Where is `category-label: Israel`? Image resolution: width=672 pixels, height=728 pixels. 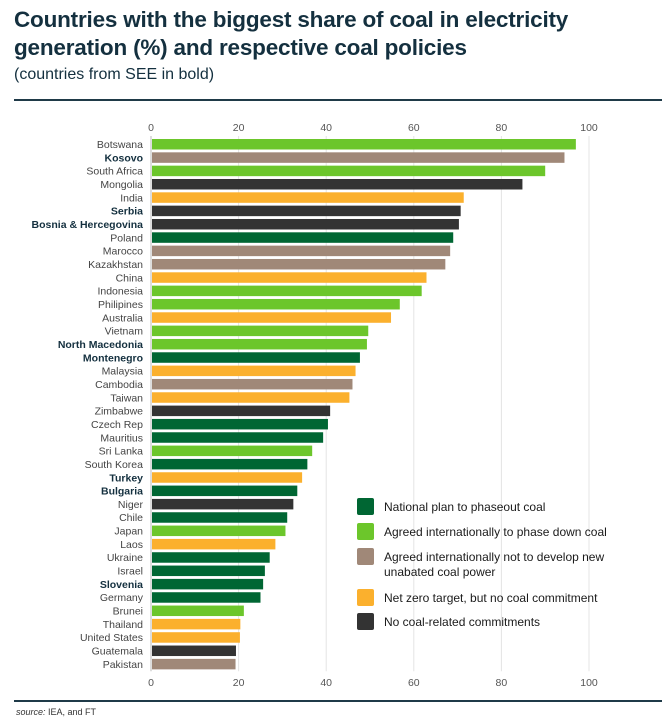
category-label: Israel is located at coordinates (130, 572).